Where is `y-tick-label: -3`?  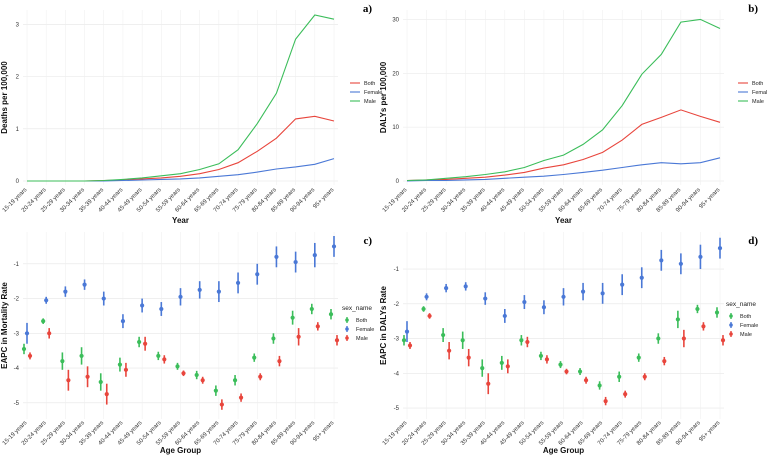
y-tick-label: -3 is located at coordinates (397, 340).